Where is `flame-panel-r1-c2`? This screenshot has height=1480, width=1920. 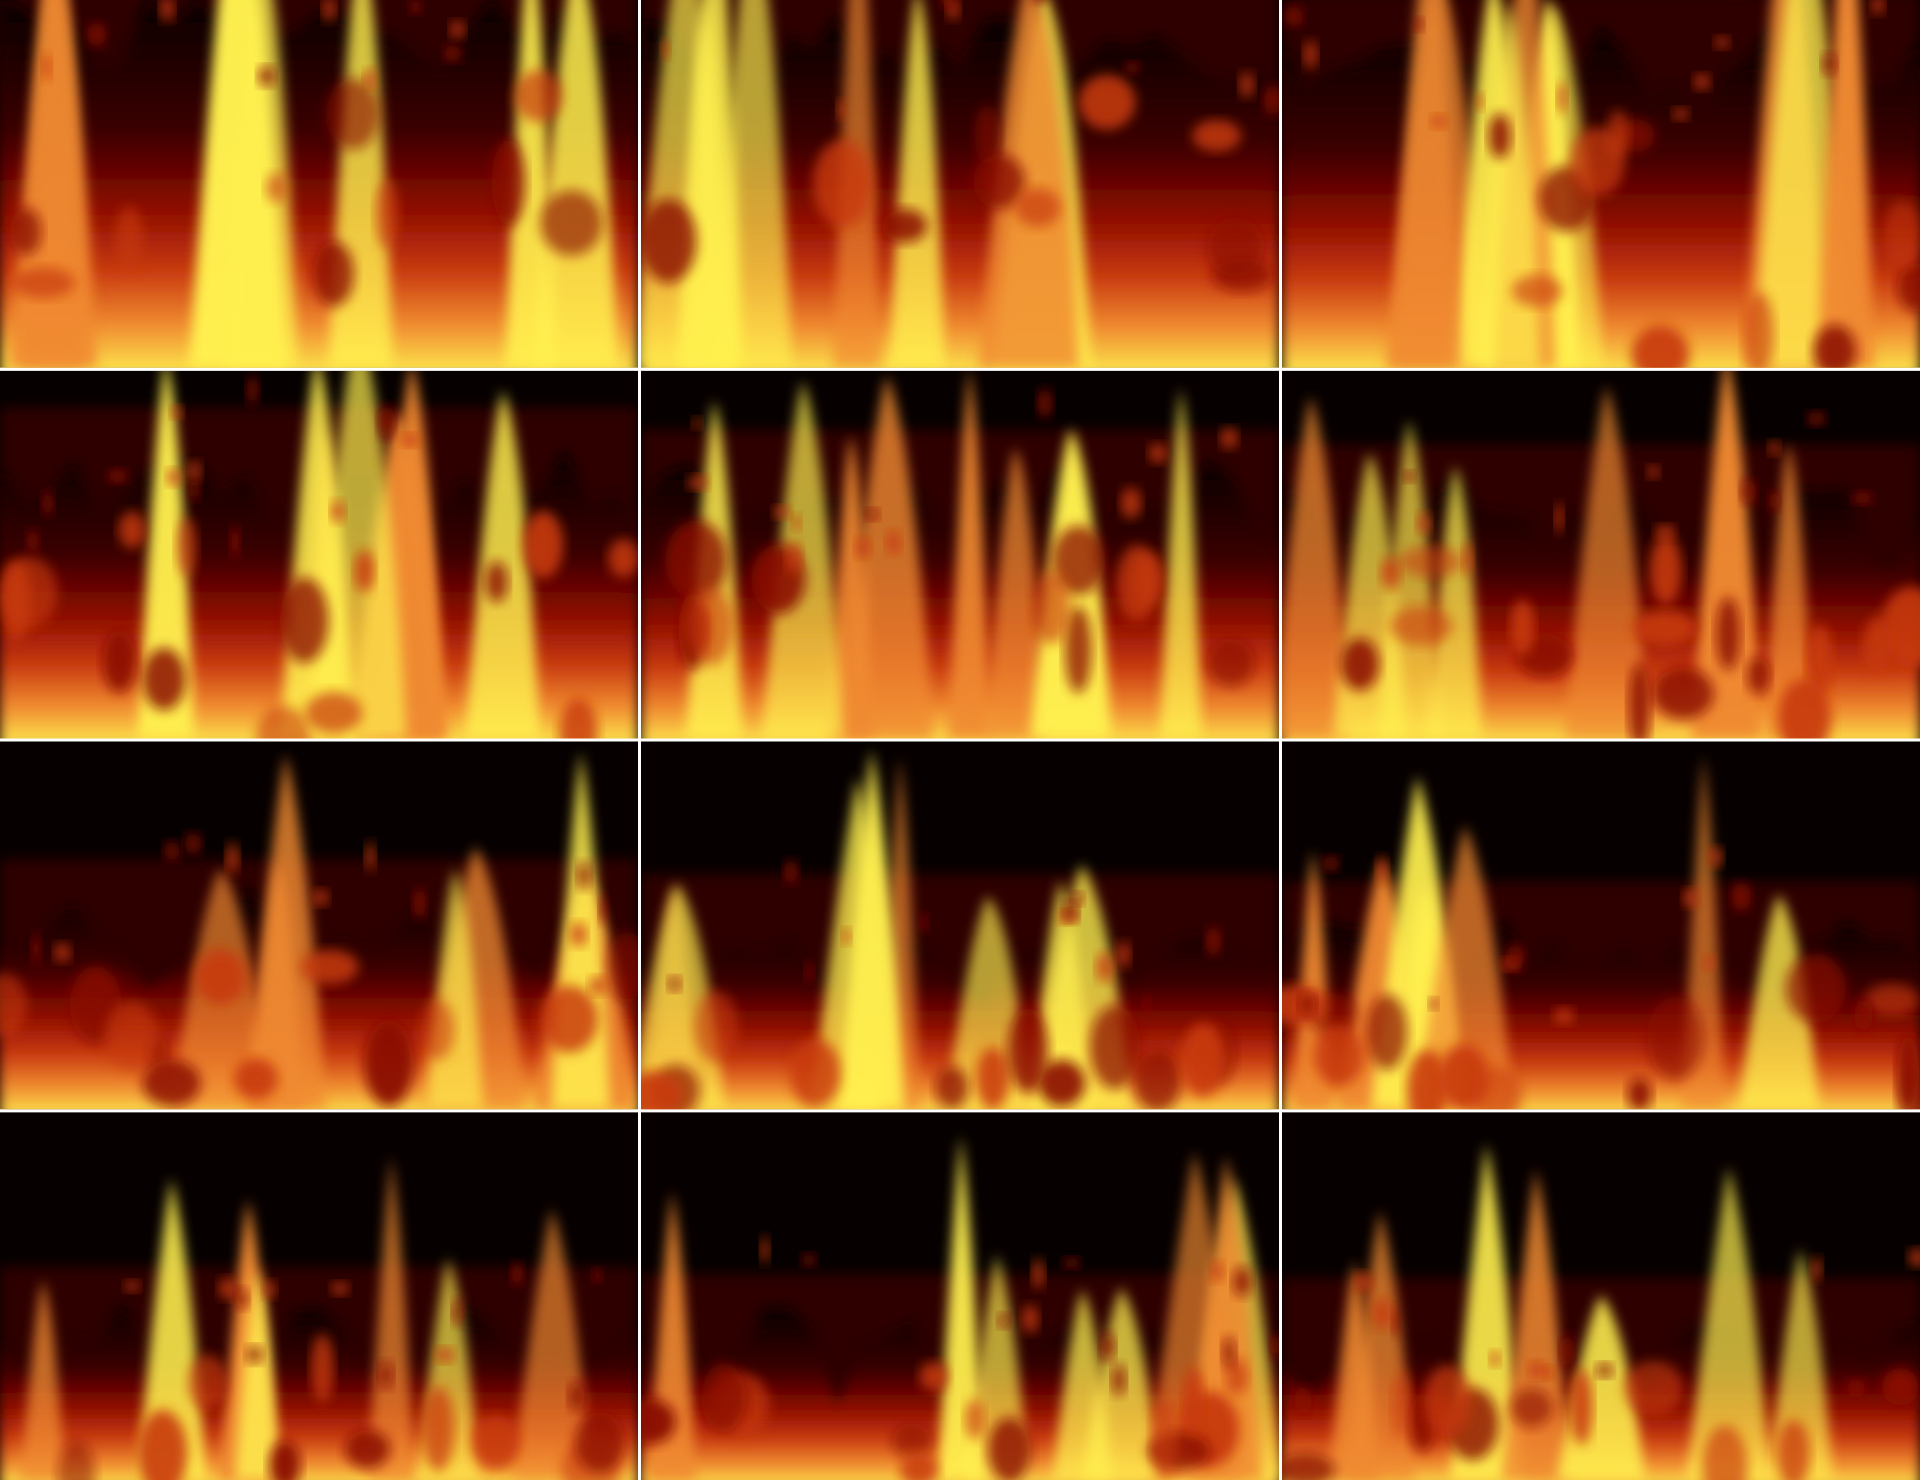
flame-panel-r1-c2 is located at coordinates (960, 184).